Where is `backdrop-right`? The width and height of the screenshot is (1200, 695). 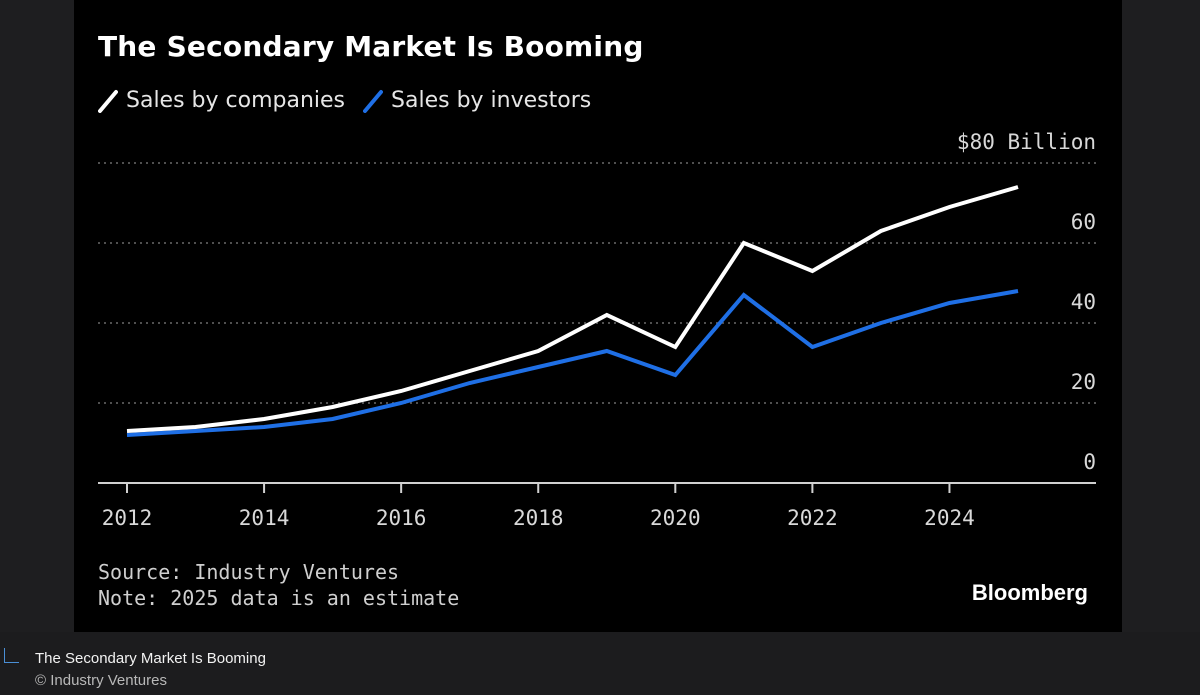 backdrop-right is located at coordinates (1161, 316).